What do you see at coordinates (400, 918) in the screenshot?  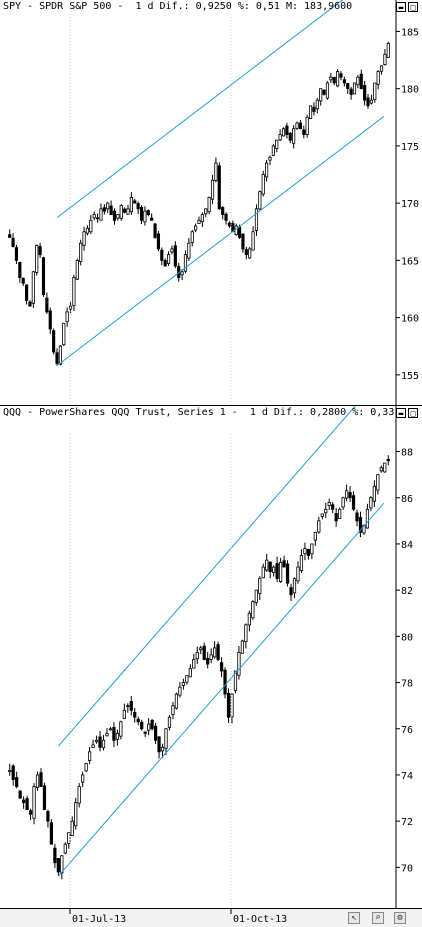 I see `settings-icon: ⚙` at bounding box center [400, 918].